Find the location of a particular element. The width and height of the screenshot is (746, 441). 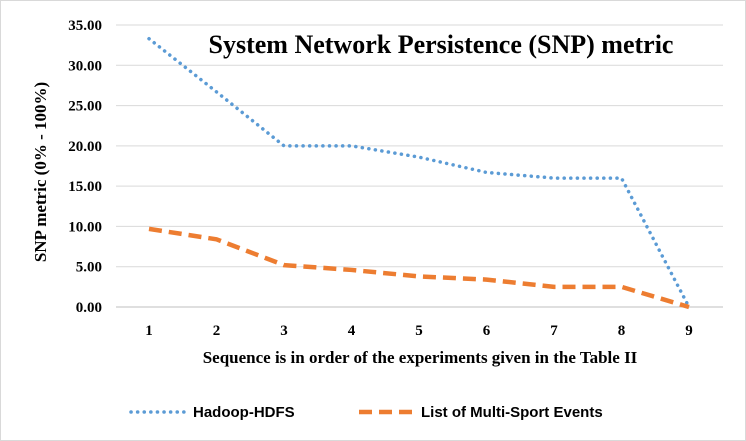

y-tick-label: 30.00 is located at coordinates (85, 66).